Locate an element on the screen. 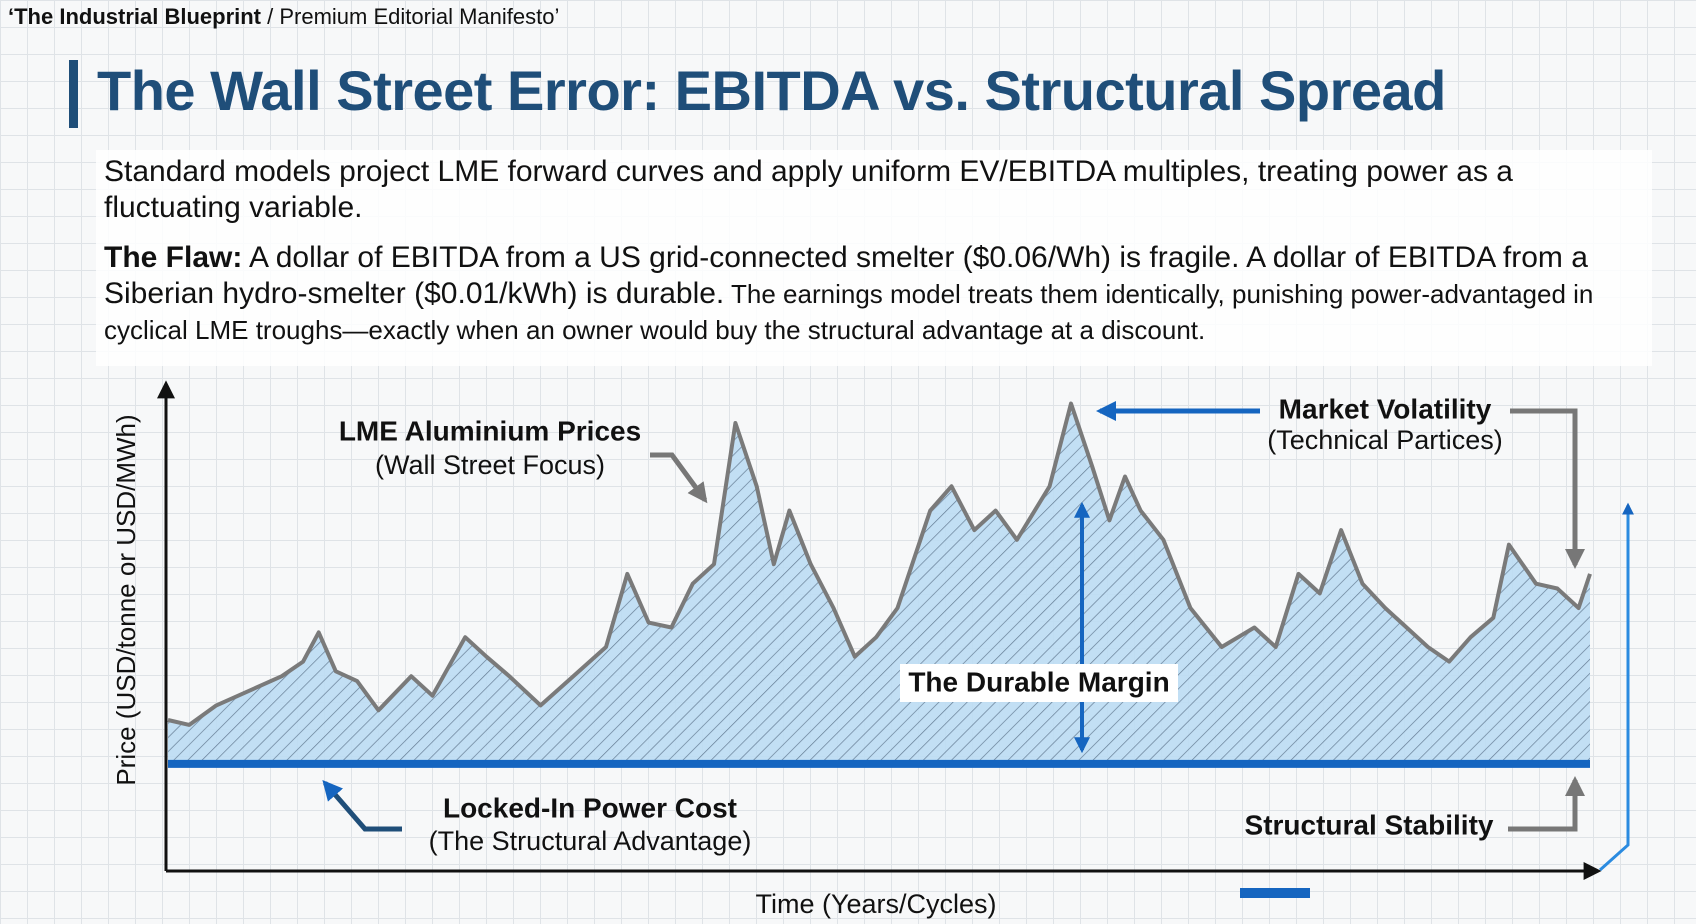  annotation: (The Structural Advantage) is located at coordinates (590, 841).